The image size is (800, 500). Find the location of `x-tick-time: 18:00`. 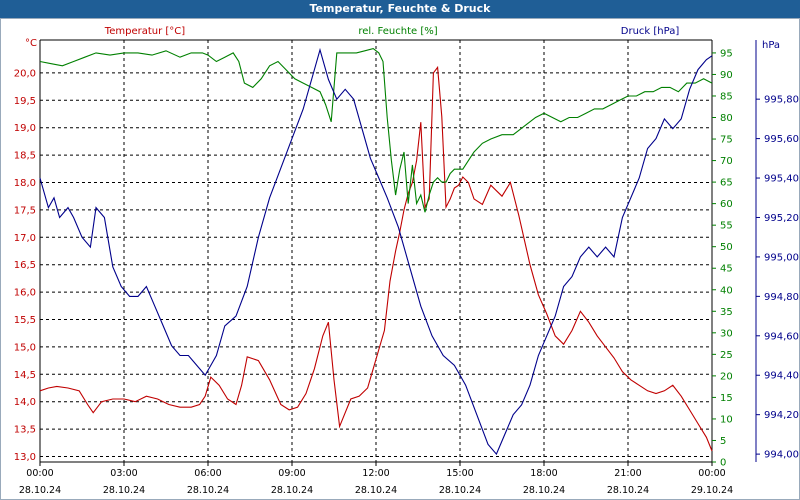

x-tick-time: 18:00 is located at coordinates (543, 473).